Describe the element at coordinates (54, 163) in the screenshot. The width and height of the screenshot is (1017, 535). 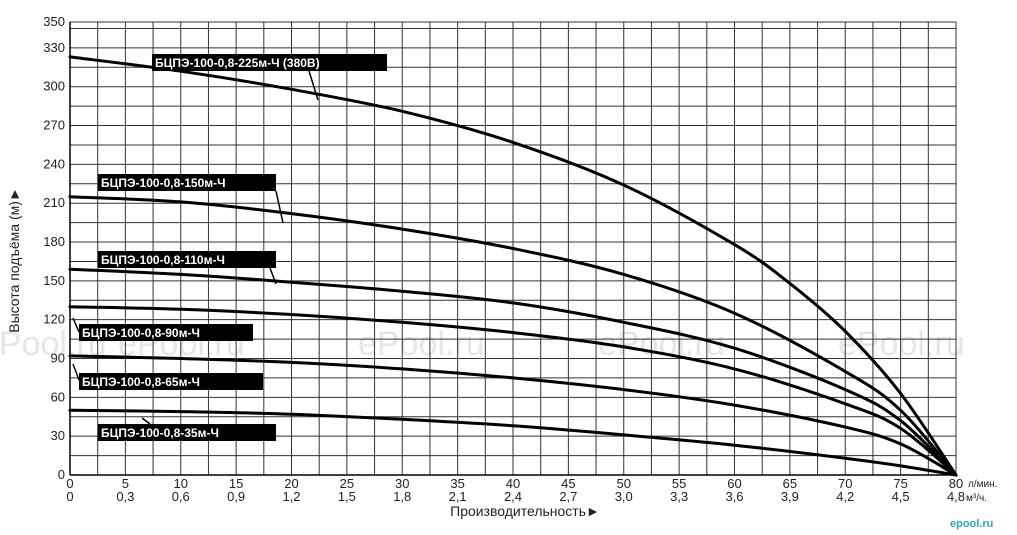
I see `y-tick-label: 240` at that location.